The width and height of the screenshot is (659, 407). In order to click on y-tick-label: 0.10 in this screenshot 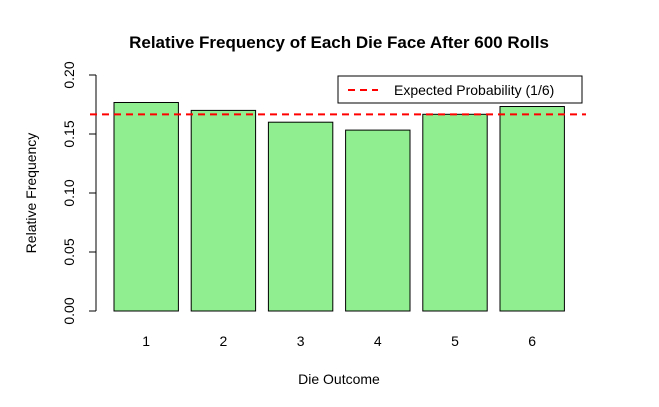, I will do `click(69, 192)`.